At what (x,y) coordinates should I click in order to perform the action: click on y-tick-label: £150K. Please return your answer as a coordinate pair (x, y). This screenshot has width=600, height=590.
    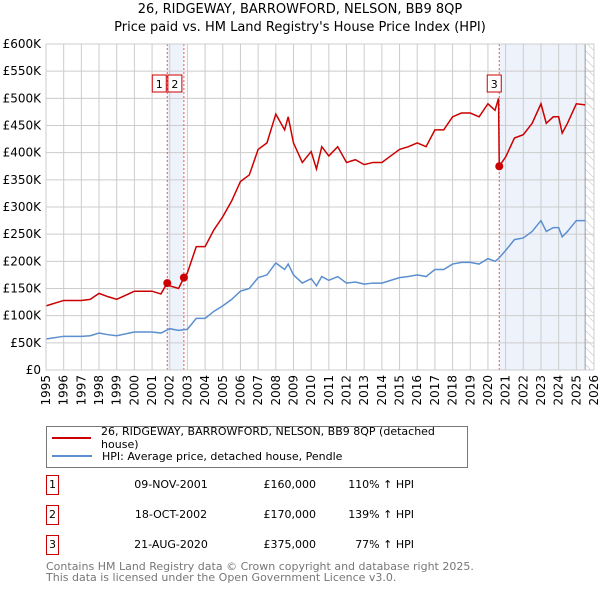
    Looking at the image, I should click on (23, 289).